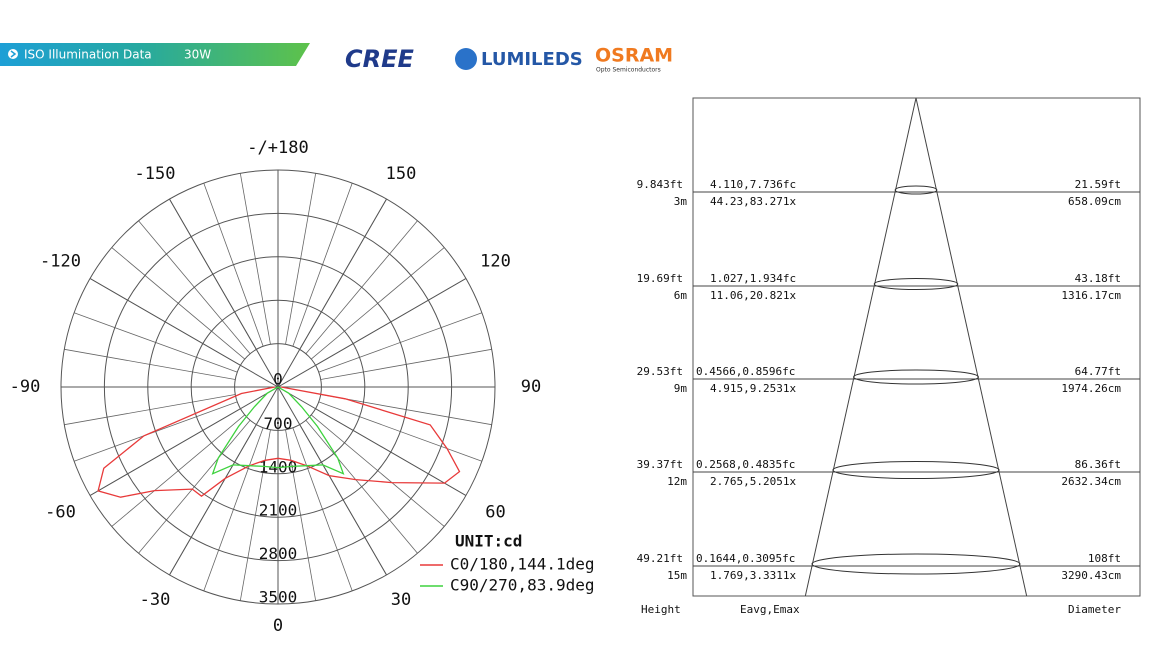  Describe the element at coordinates (88, 55) in the screenshot. I see `header-label: ISO Illumination Data` at that location.